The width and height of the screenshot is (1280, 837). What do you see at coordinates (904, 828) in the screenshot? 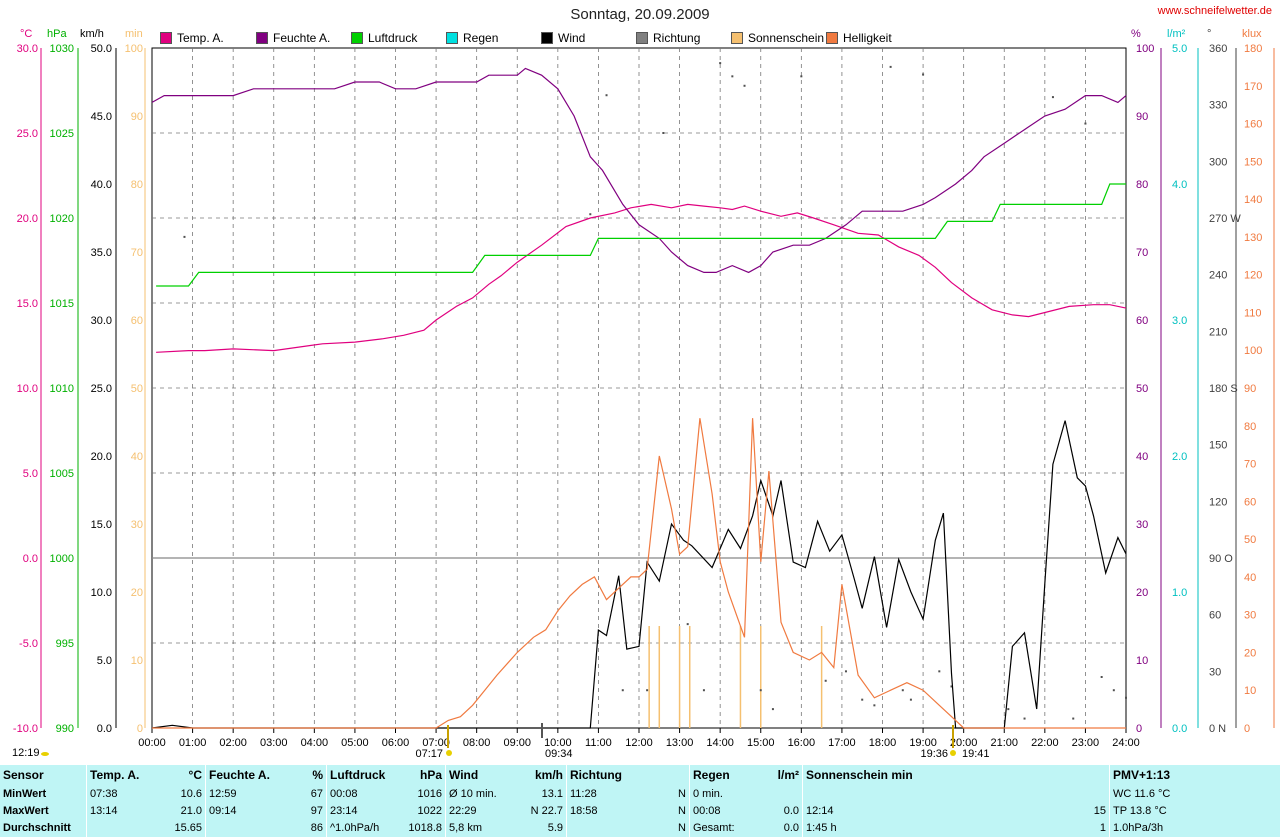
I see `stats-cell: 1:45 h` at bounding box center [904, 828].